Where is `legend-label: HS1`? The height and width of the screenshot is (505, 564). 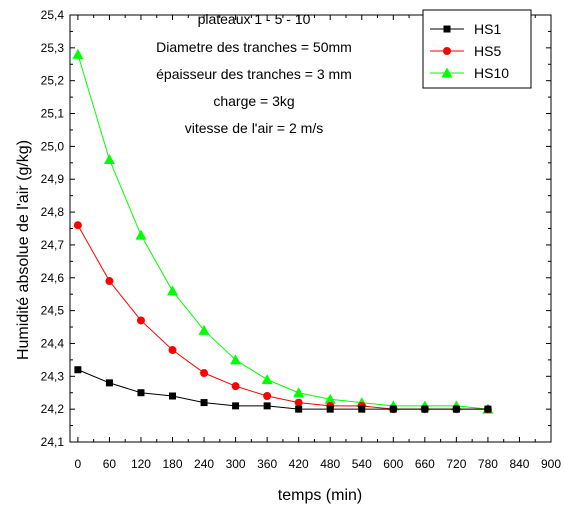 legend-label: HS1 is located at coordinates (487, 29).